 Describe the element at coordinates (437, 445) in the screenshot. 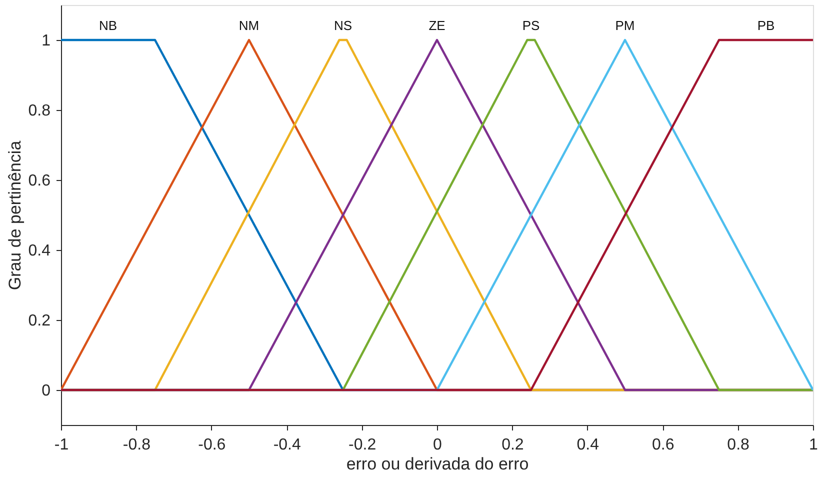

I see `x-tick-label: 0` at that location.